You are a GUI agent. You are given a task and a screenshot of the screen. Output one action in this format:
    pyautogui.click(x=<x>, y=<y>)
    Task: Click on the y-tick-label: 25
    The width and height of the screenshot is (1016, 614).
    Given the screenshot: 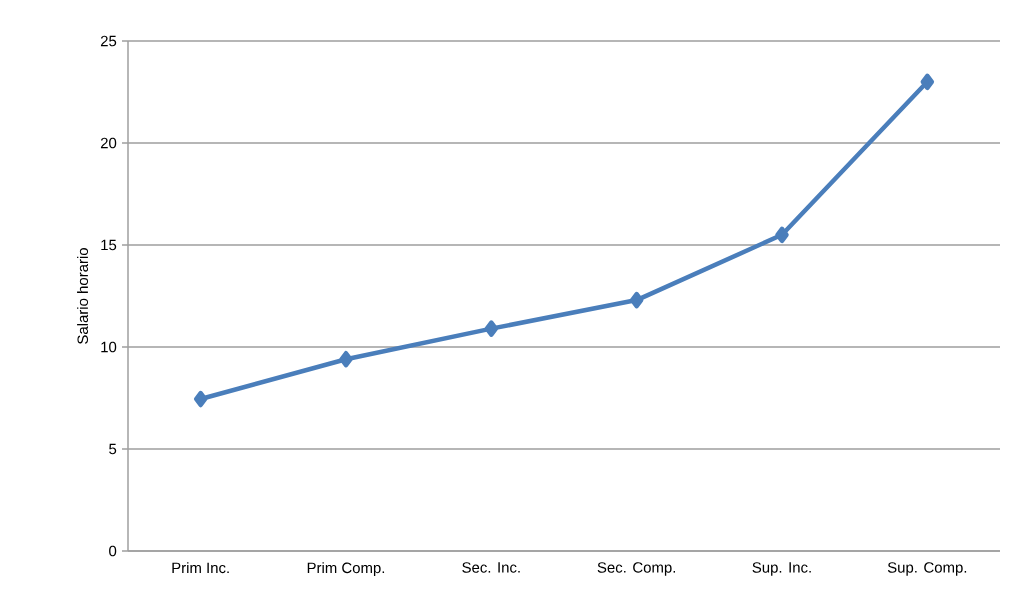 What is the action you would take?
    pyautogui.click(x=108, y=41)
    